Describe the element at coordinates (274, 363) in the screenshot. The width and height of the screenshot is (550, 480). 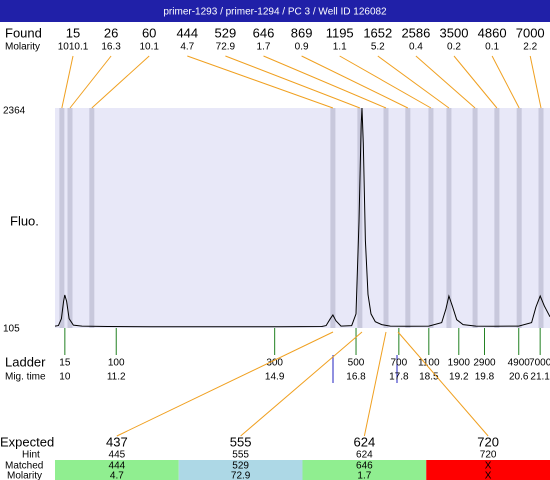
I see `ladder-size: 300` at that location.